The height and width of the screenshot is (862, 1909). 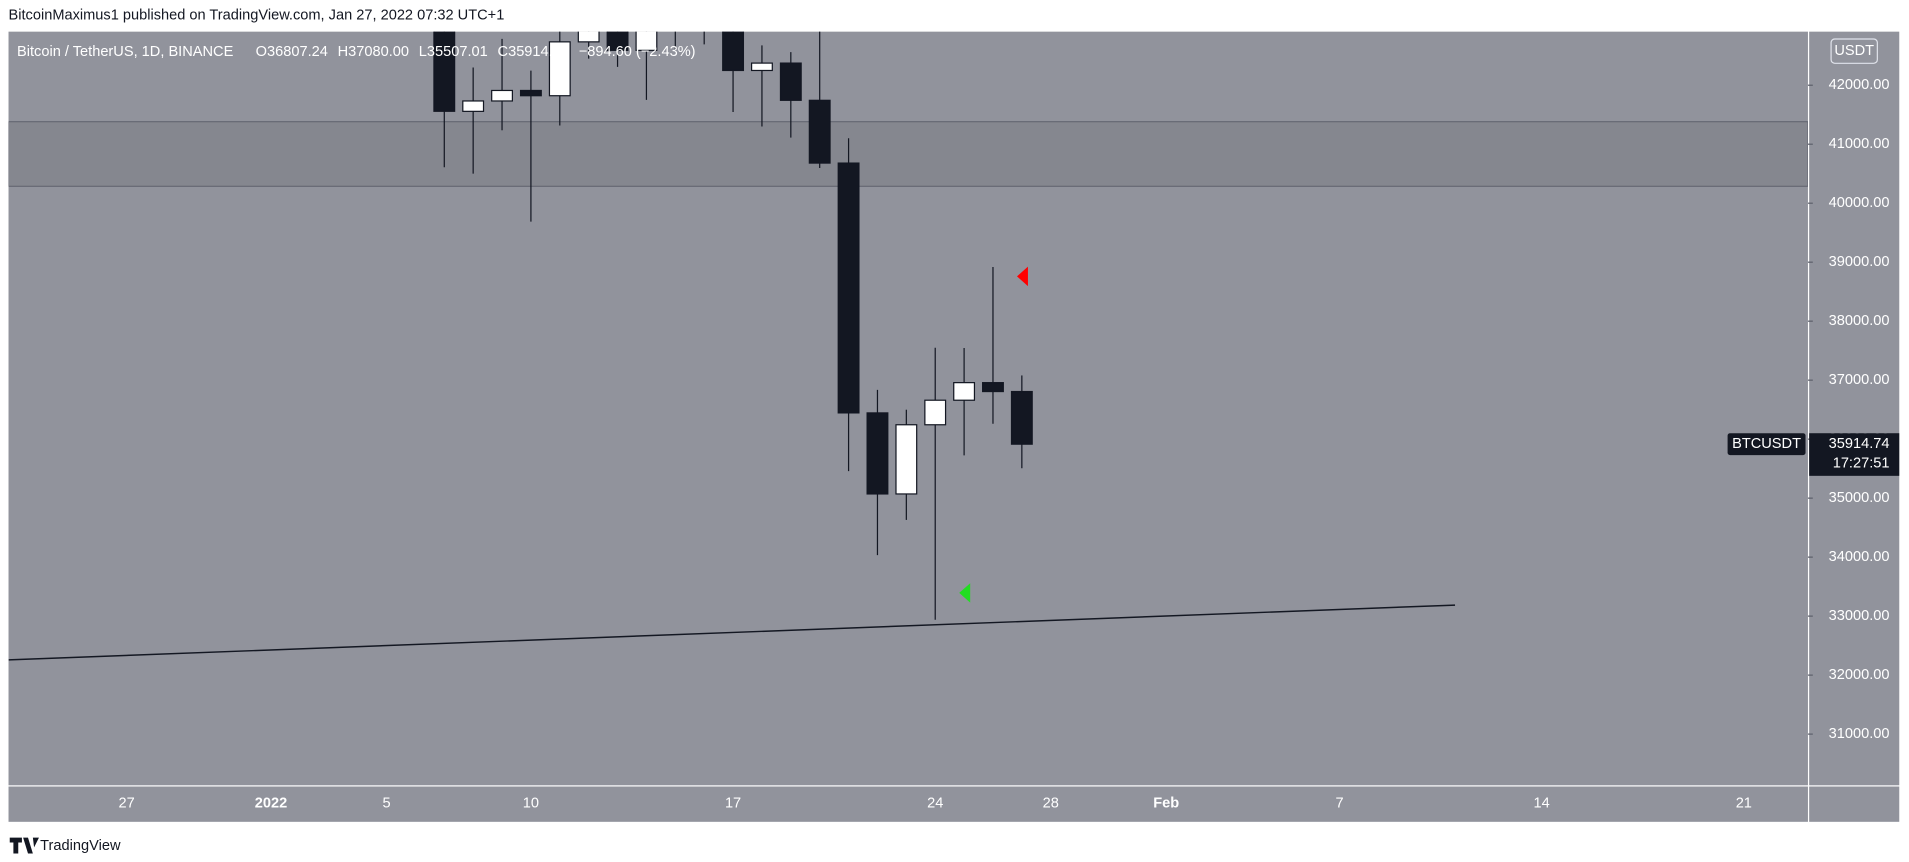 I want to click on currency-label: USDT, so click(x=1854, y=51).